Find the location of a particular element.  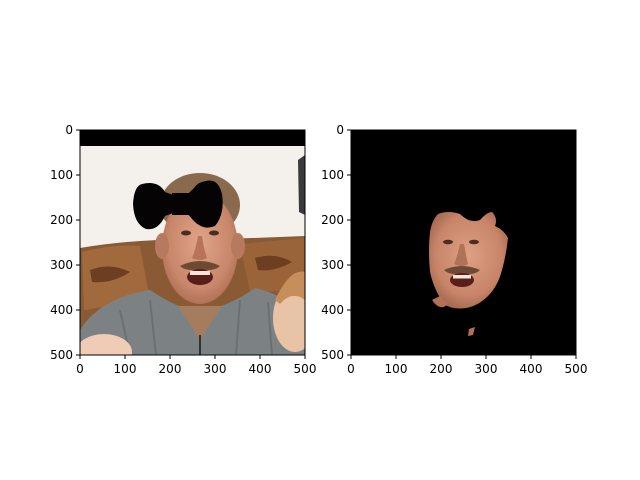

picture-frame is located at coordinates (301, 185).